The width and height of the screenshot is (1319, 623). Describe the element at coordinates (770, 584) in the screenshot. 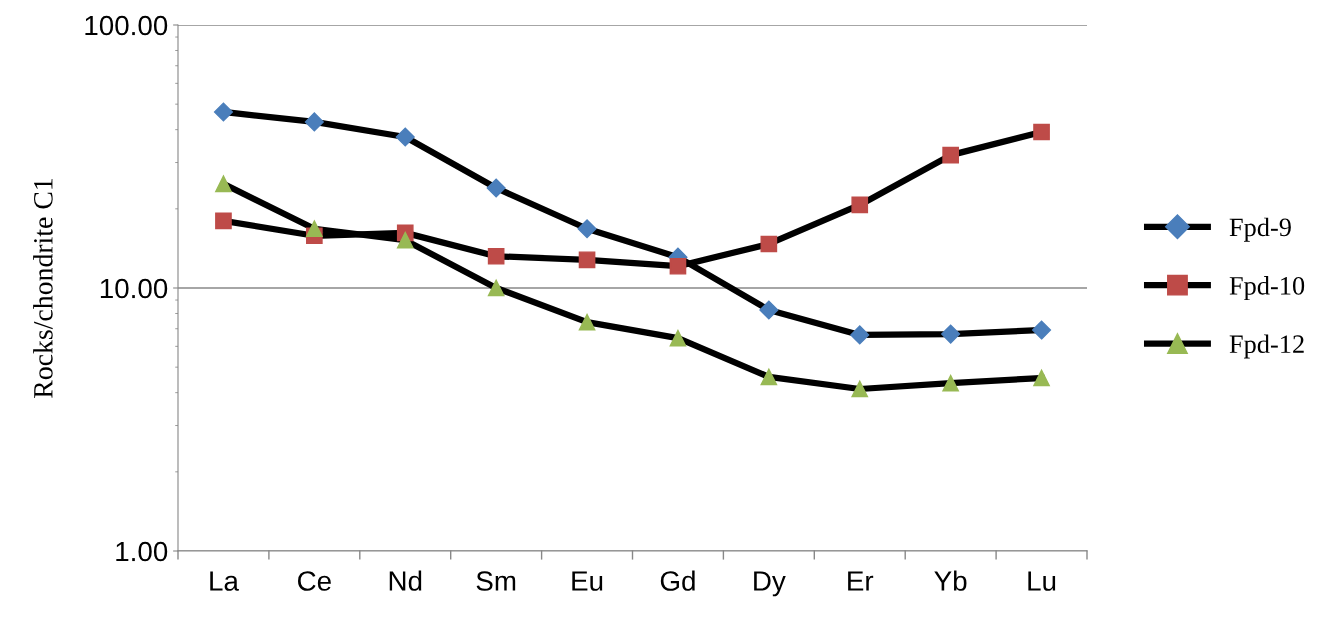

I see `x-tick-label: Dy` at that location.